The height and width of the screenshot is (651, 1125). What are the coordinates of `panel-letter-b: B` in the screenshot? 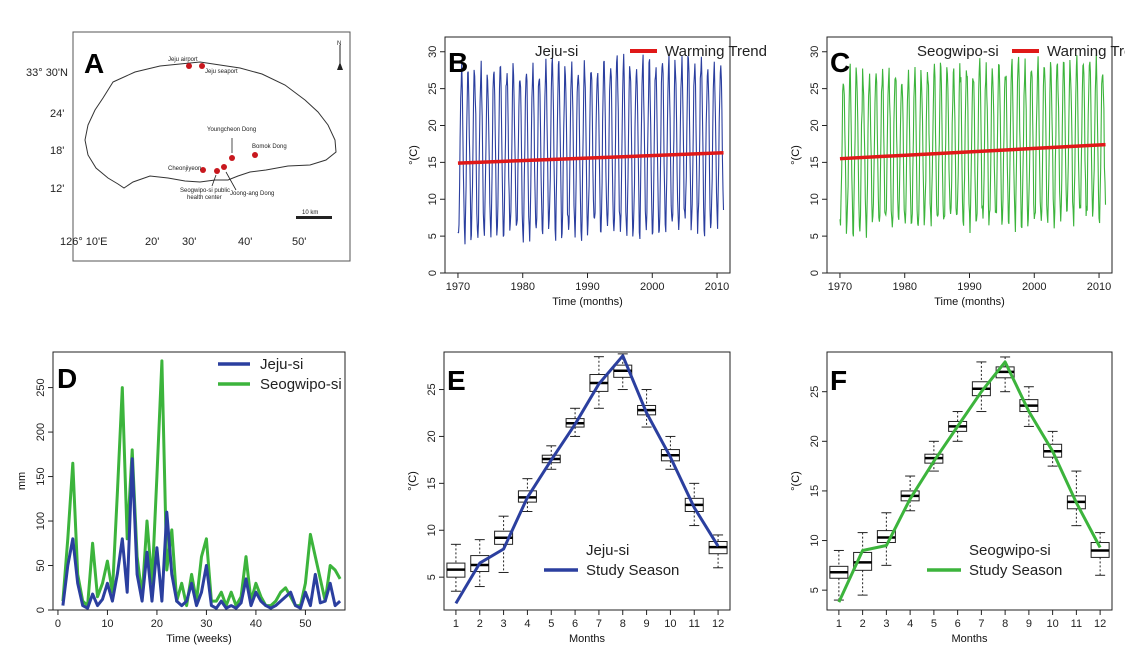 It's located at (458, 62).